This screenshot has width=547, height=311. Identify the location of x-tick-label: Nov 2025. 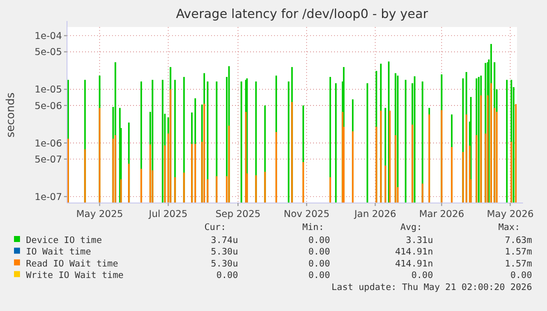
(307, 214).